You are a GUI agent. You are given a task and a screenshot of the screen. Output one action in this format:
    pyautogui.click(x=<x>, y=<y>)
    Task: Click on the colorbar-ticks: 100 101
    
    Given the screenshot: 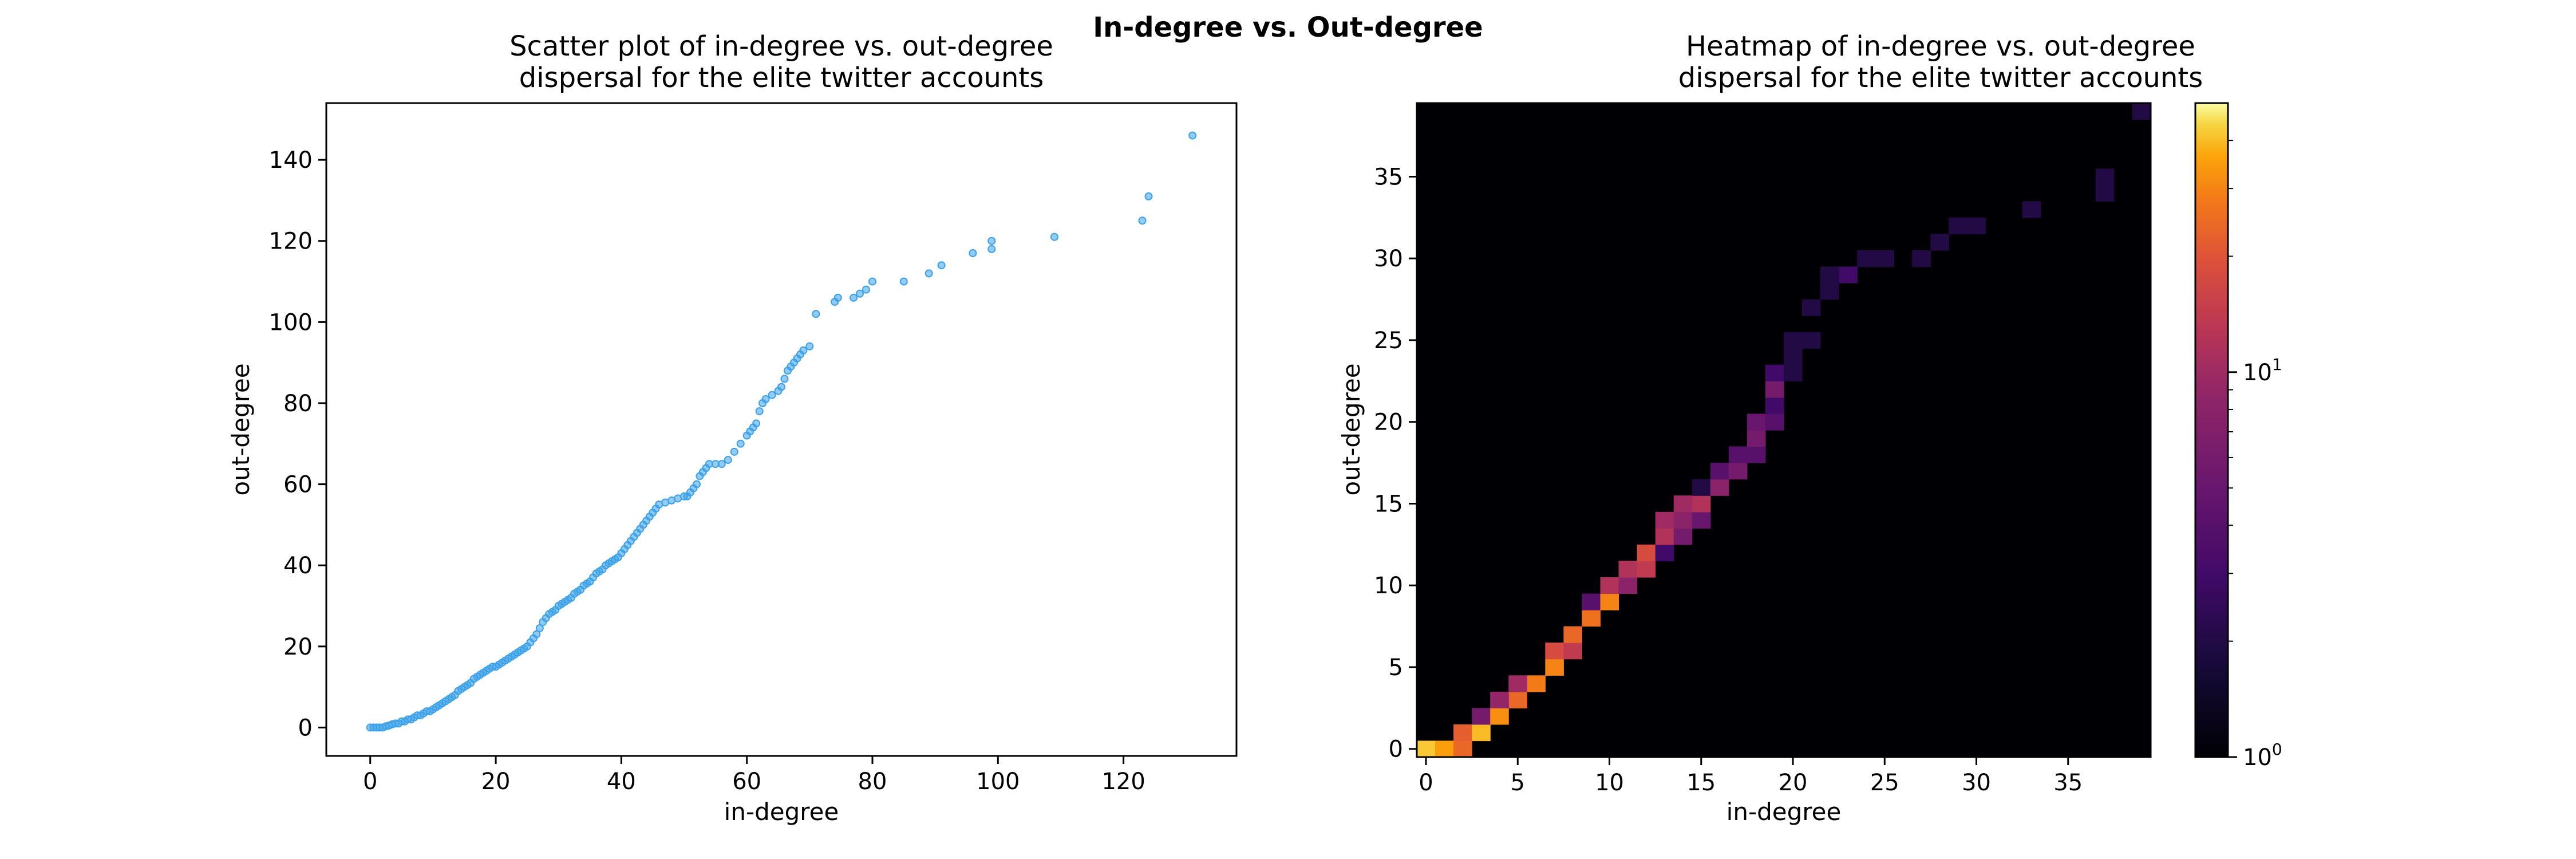 What is the action you would take?
    pyautogui.click(x=2255, y=455)
    